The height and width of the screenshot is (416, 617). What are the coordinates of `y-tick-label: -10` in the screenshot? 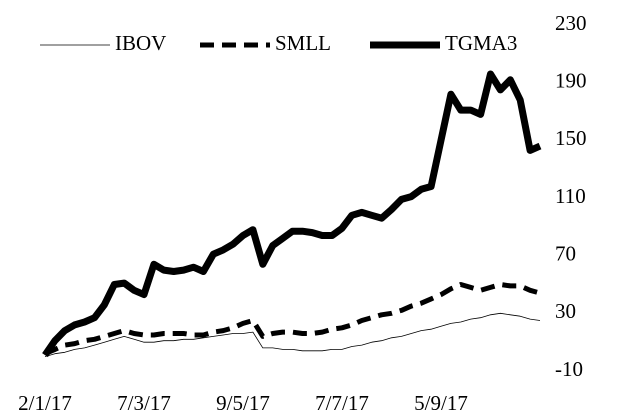 It's located at (569, 369).